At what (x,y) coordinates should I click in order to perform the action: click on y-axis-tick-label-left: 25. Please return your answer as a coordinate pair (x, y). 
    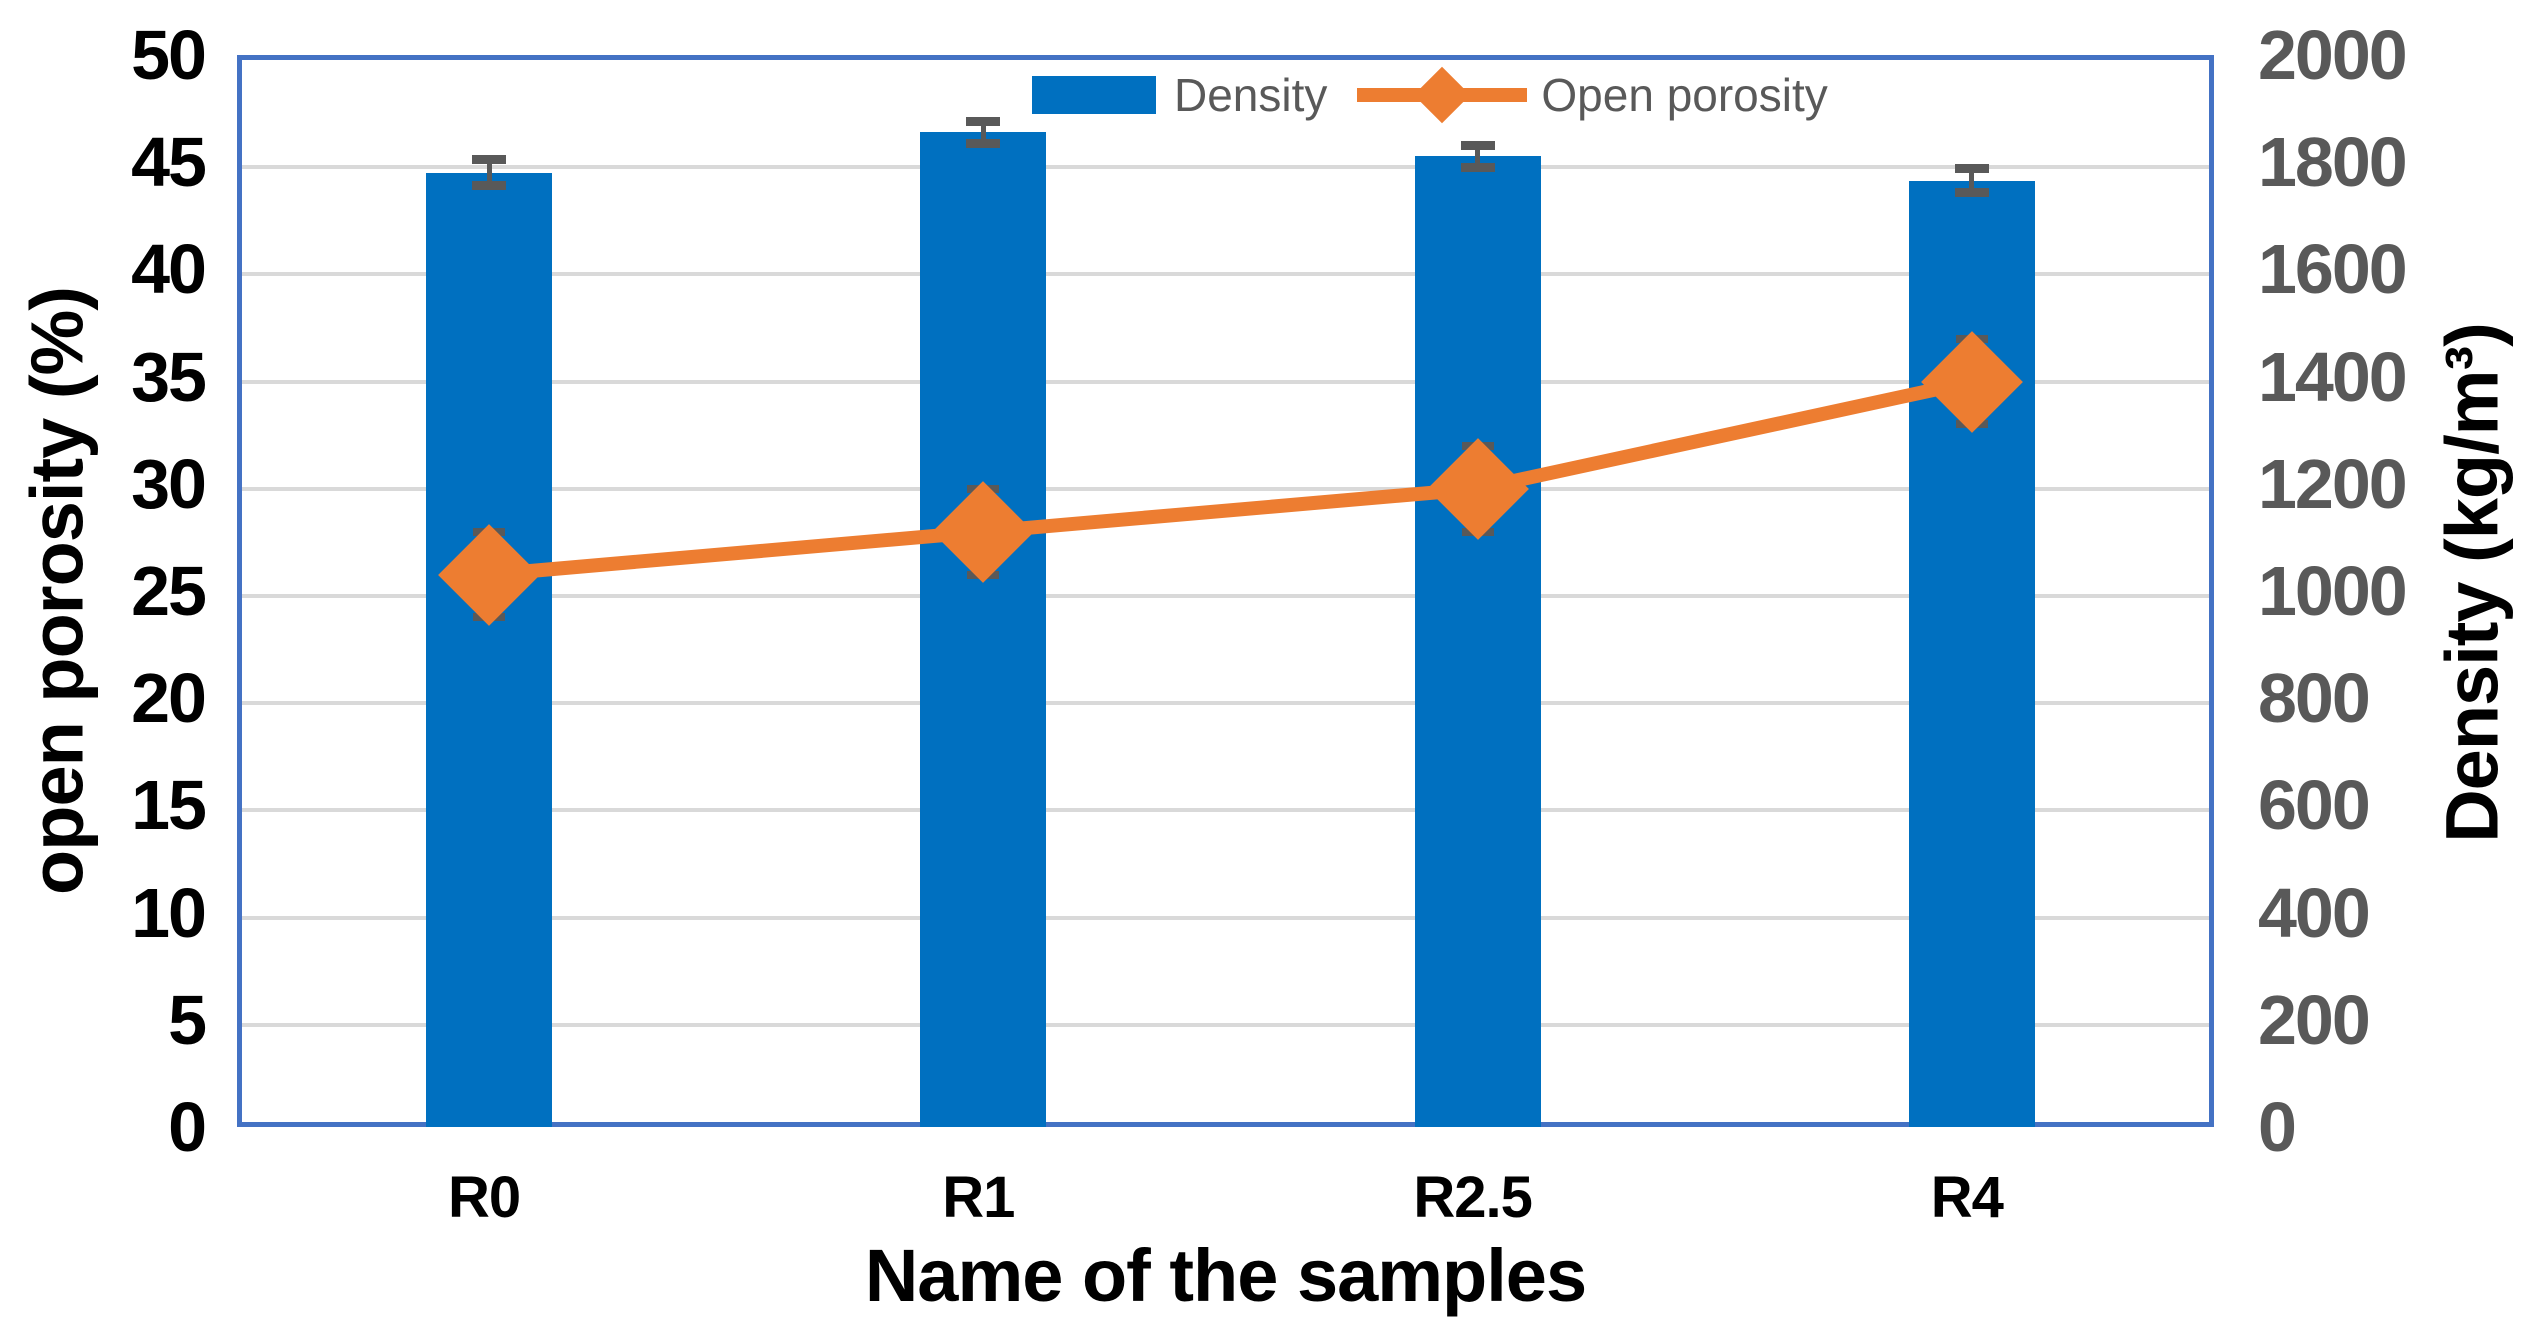
    Looking at the image, I should click on (169, 591).